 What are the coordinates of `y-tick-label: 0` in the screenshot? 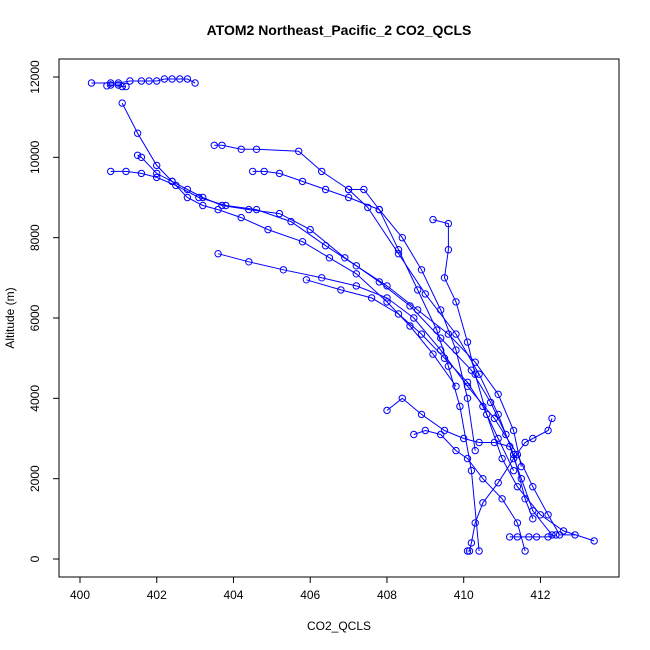 It's located at (35, 558).